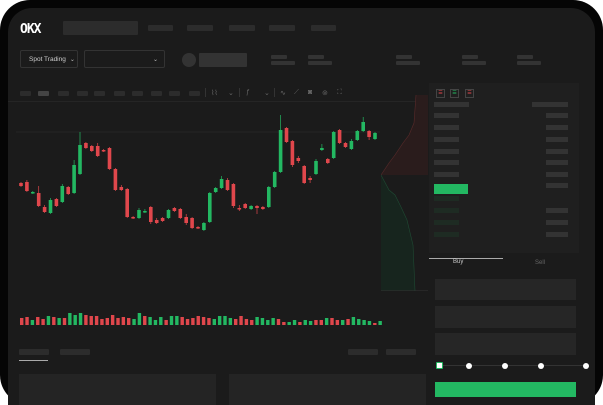  What do you see at coordinates (214, 93) in the screenshot?
I see `candle-type-icon: ⌇⌇` at bounding box center [214, 93].